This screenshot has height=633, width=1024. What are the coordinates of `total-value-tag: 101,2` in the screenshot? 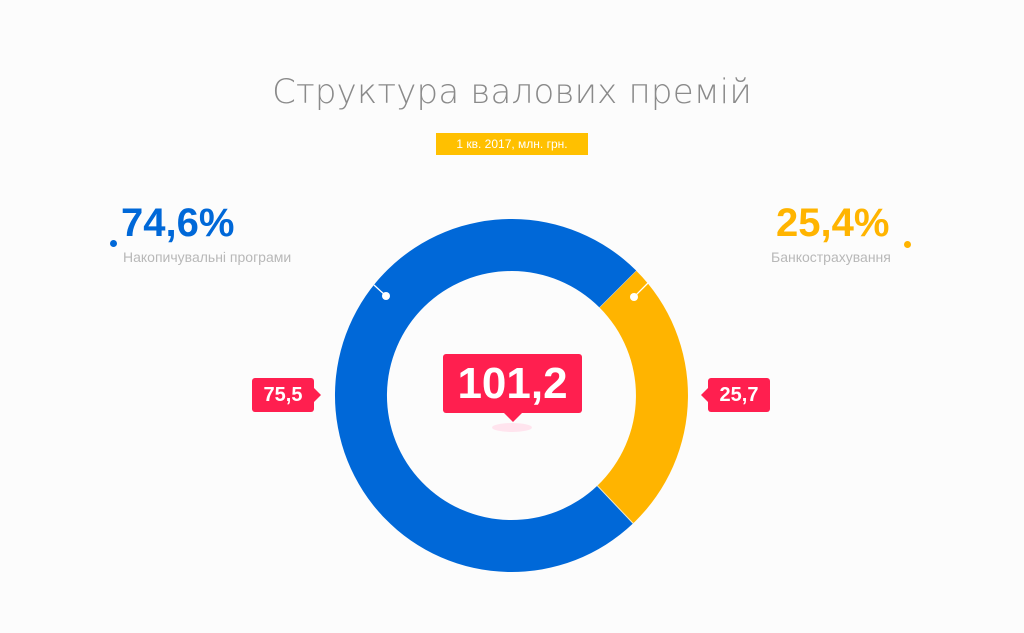 It's located at (512, 388).